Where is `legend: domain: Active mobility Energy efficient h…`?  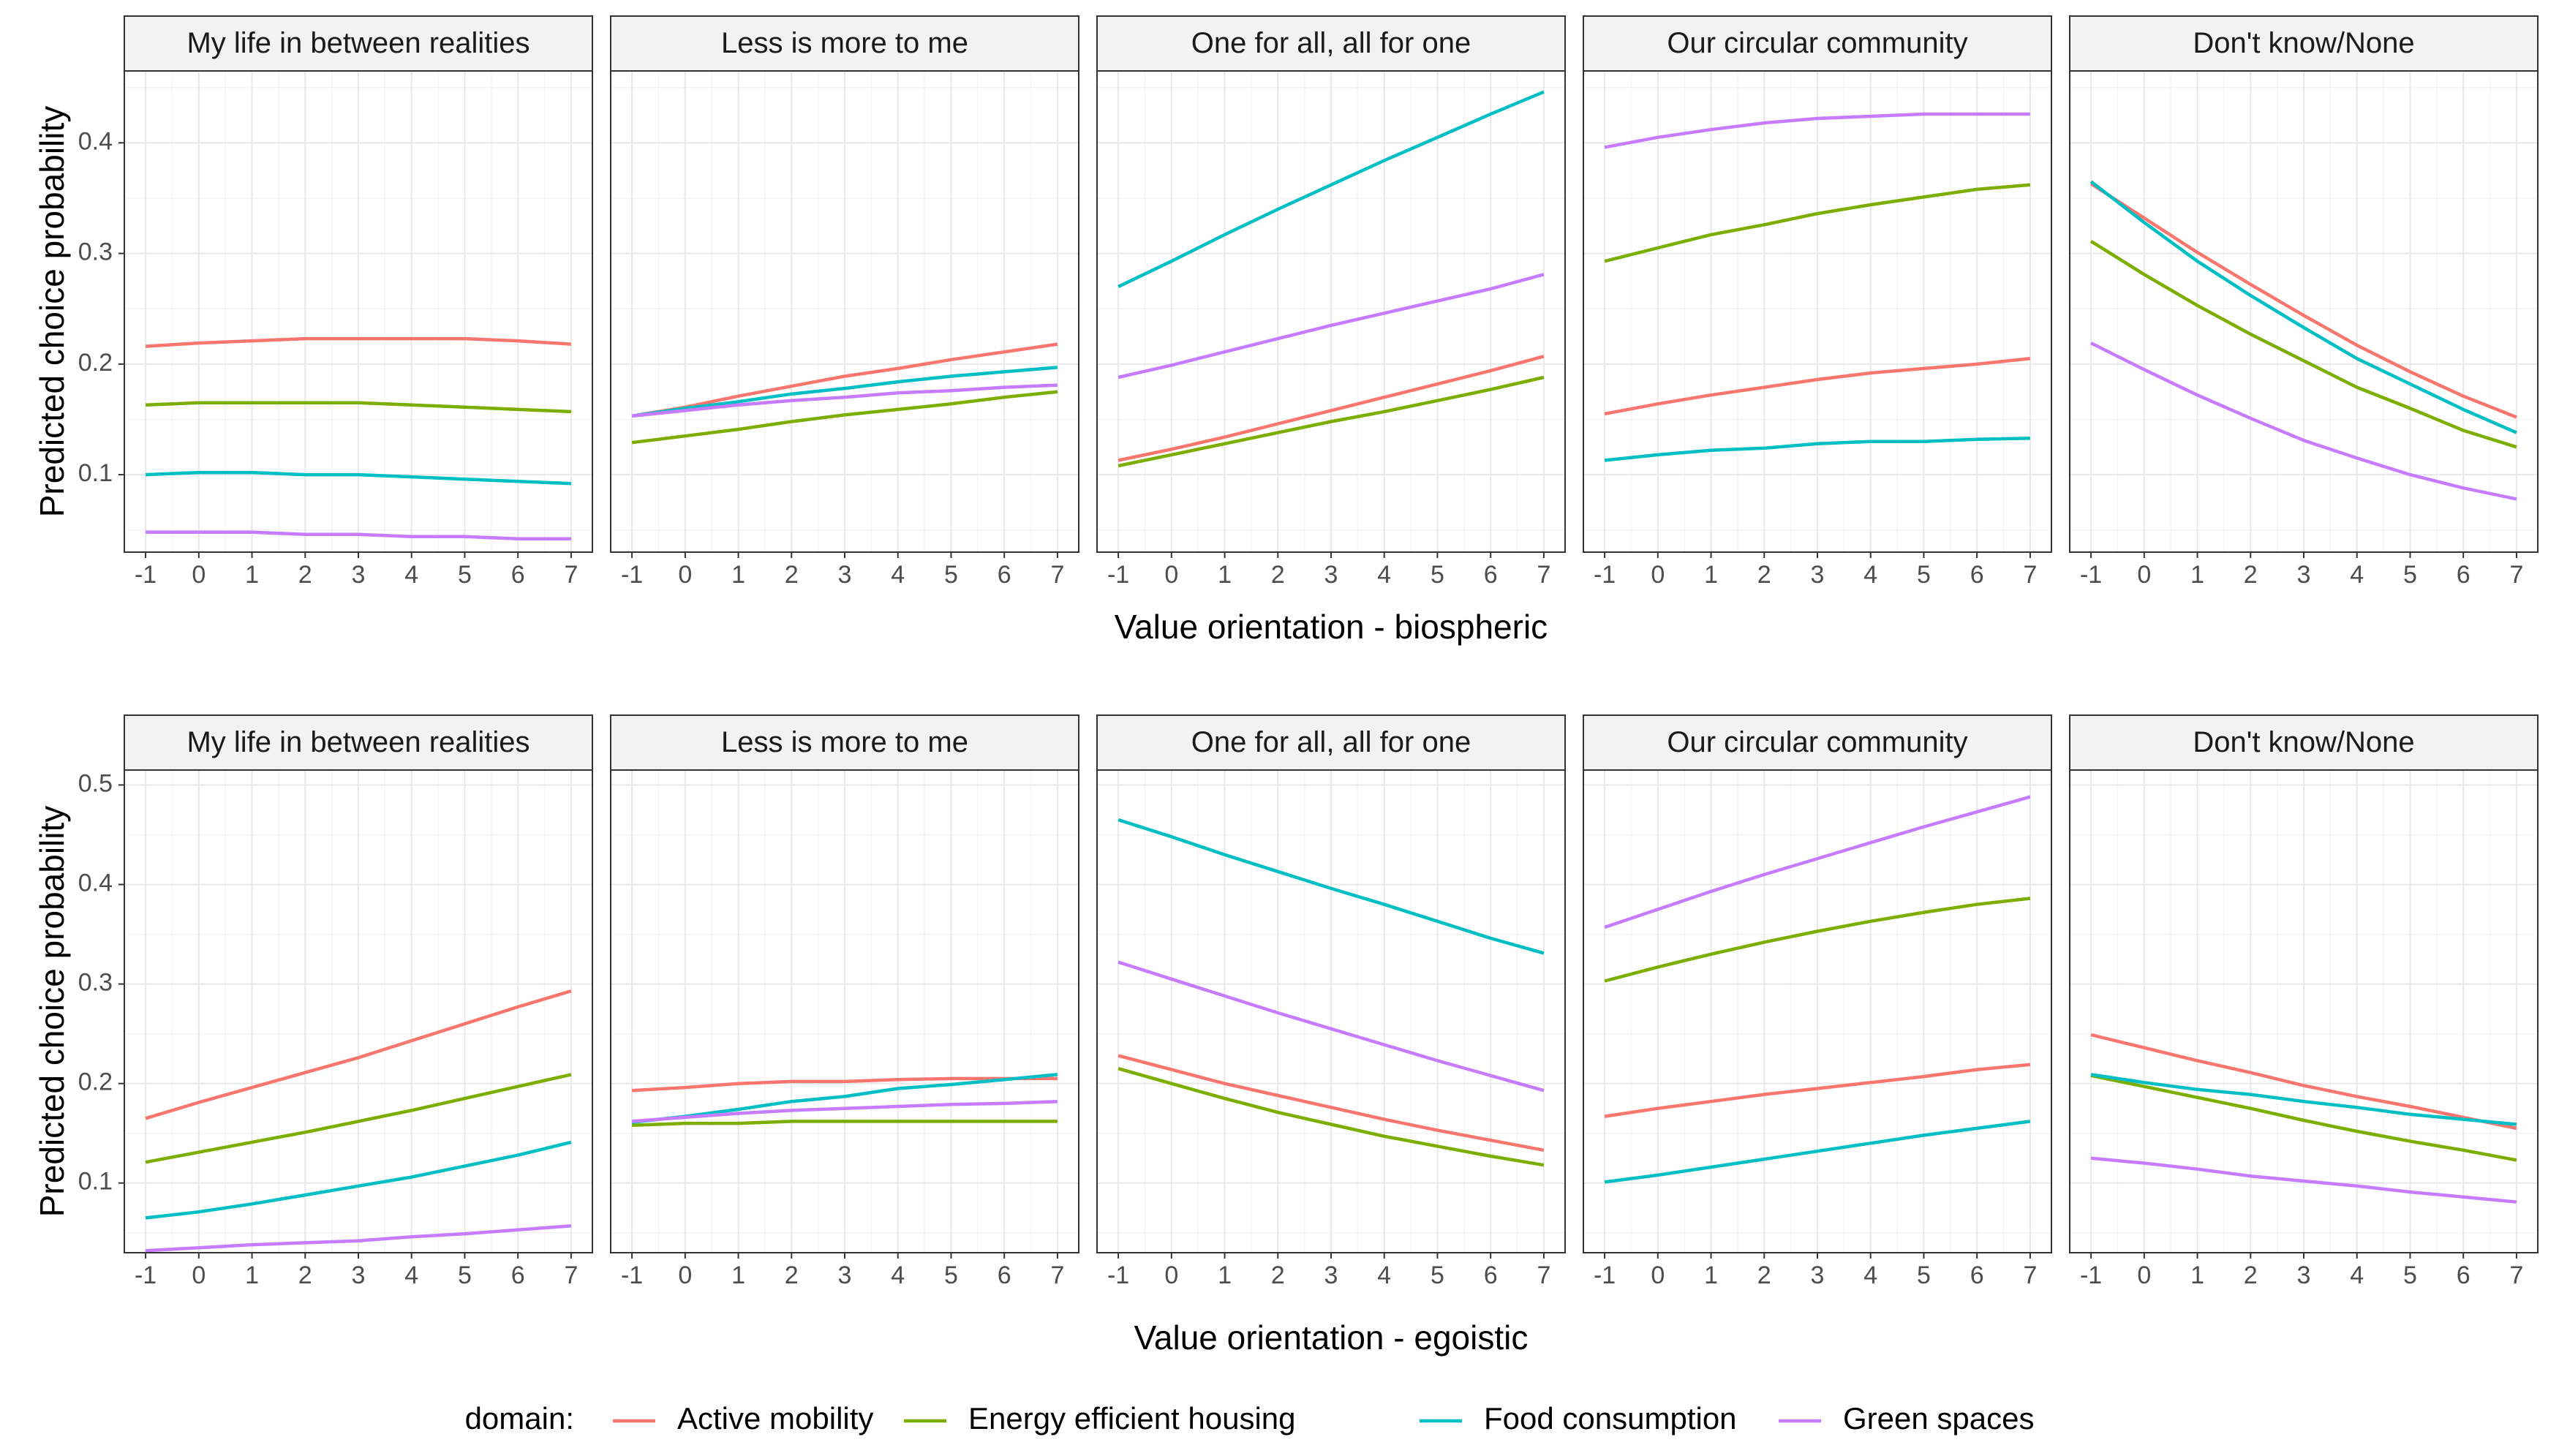
legend: domain: Active mobility Energy efficient h… is located at coordinates (1250, 1418).